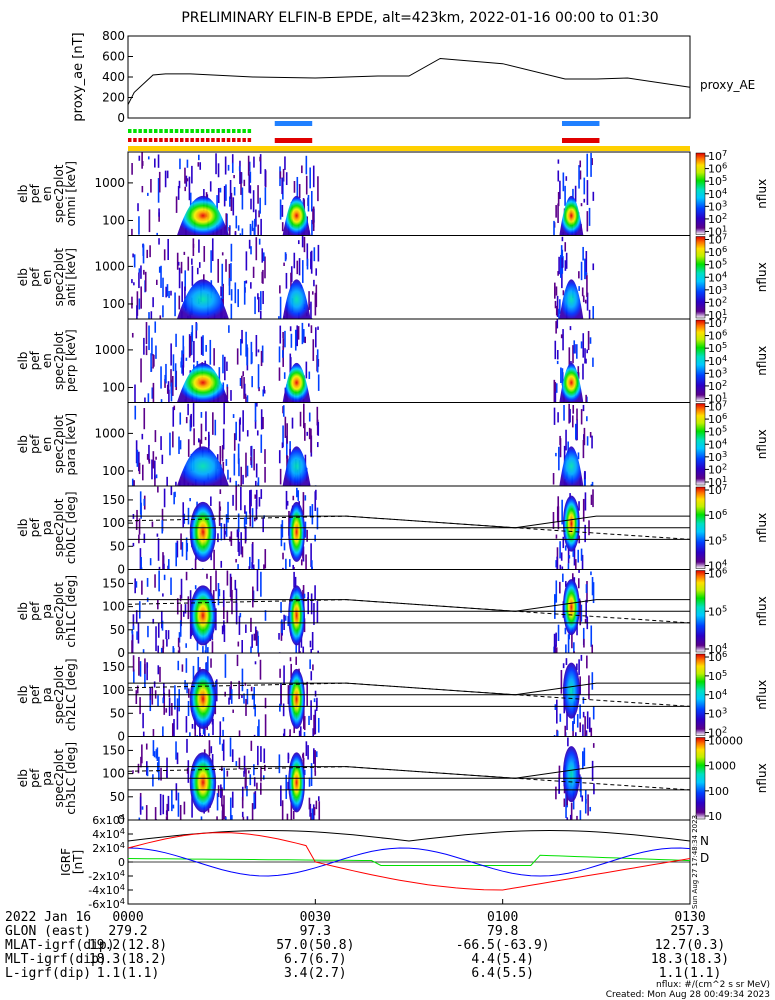 The image size is (775, 1000). I want to click on flux-blob, so click(203, 698).